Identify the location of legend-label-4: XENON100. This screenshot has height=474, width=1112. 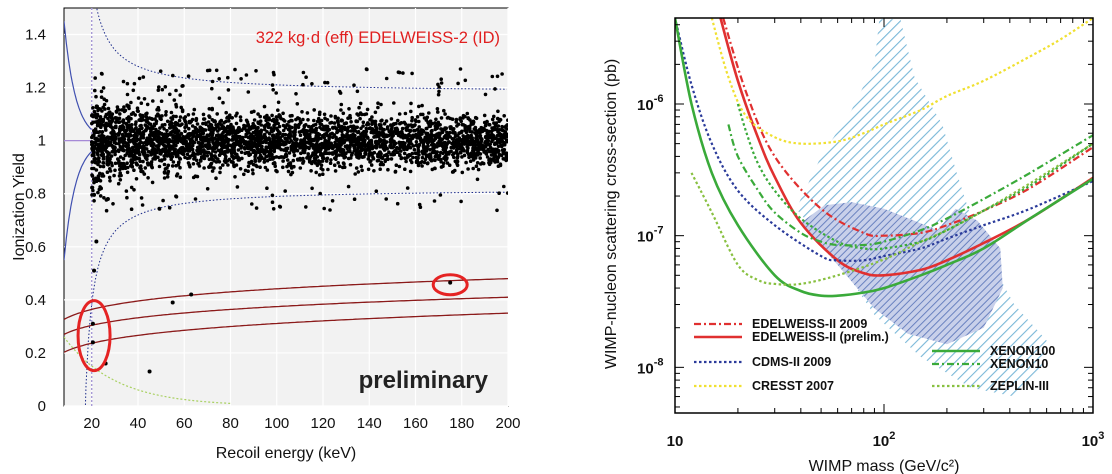
(1022, 351).